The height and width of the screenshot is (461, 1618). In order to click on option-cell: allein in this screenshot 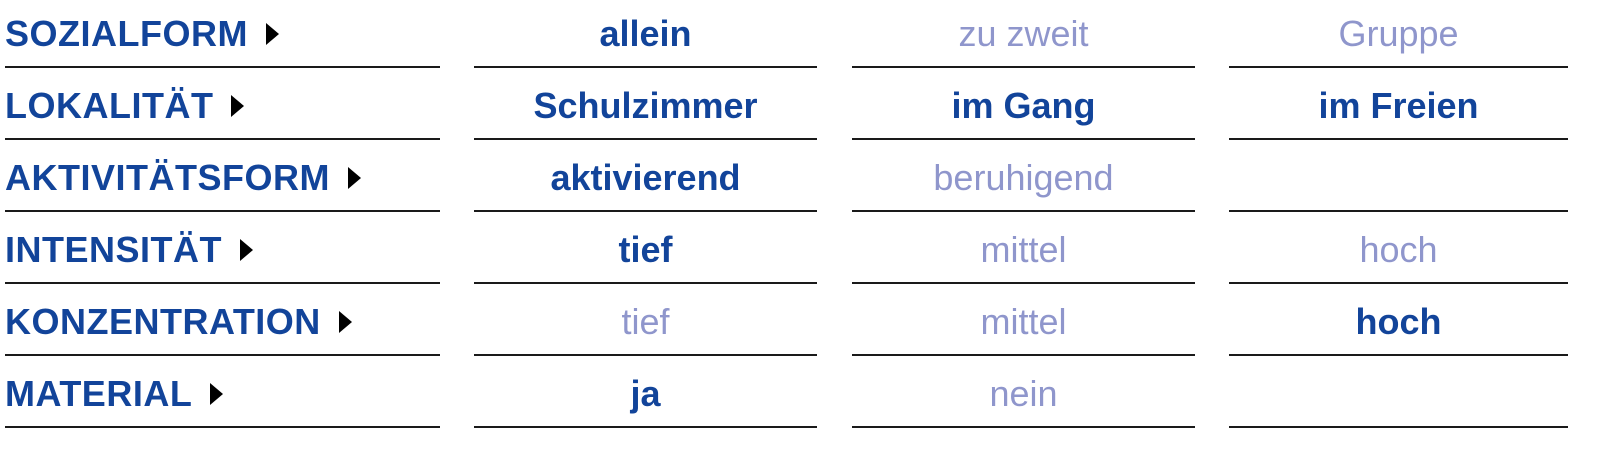, I will do `click(645, 35)`.